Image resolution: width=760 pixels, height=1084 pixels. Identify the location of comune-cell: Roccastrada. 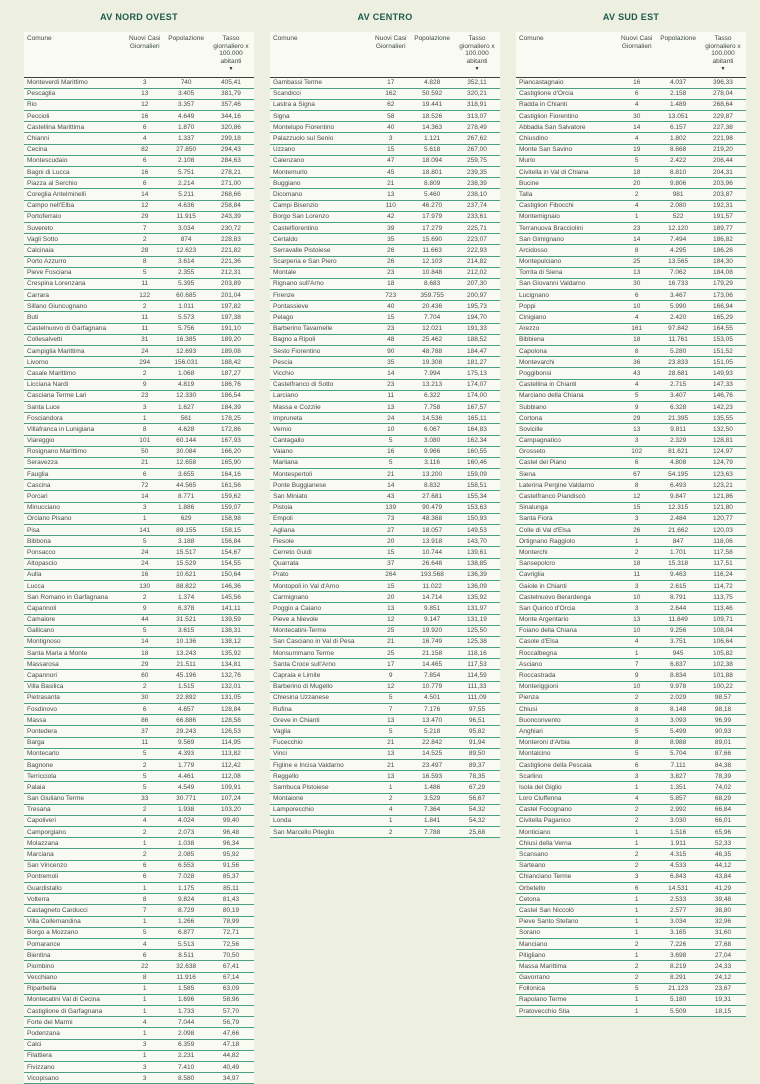
(567, 675).